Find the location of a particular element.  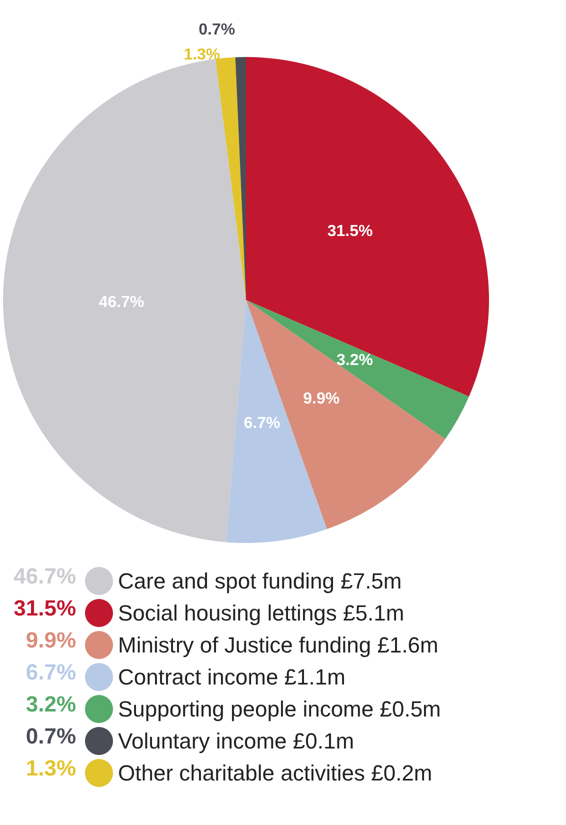

data-label: 6.7% is located at coordinates (262, 423).